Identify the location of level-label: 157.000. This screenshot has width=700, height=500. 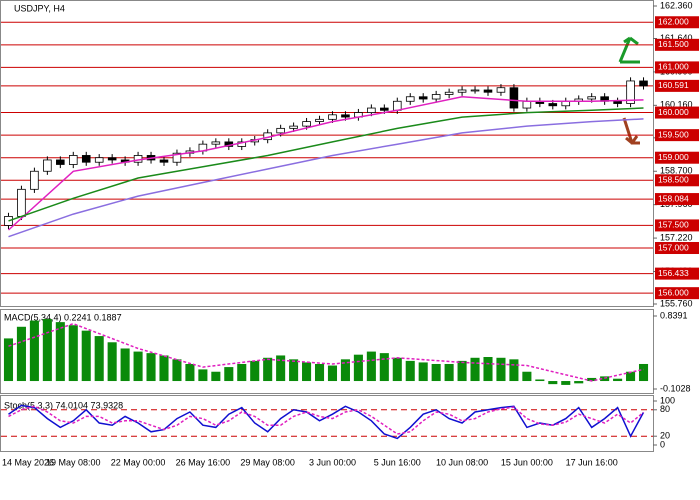
(673, 247).